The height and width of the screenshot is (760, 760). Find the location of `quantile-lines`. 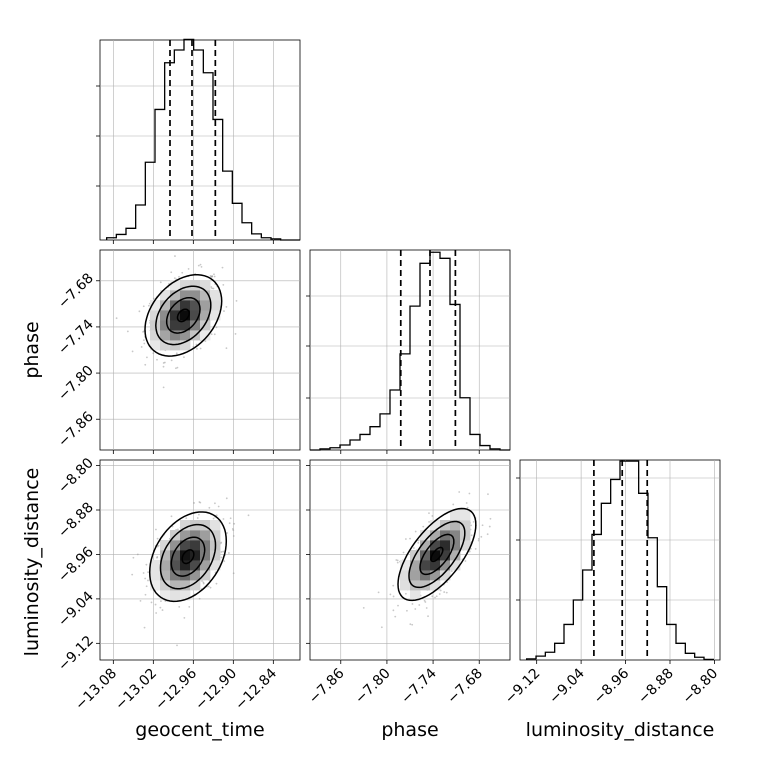

quantile-lines is located at coordinates (621, 560).